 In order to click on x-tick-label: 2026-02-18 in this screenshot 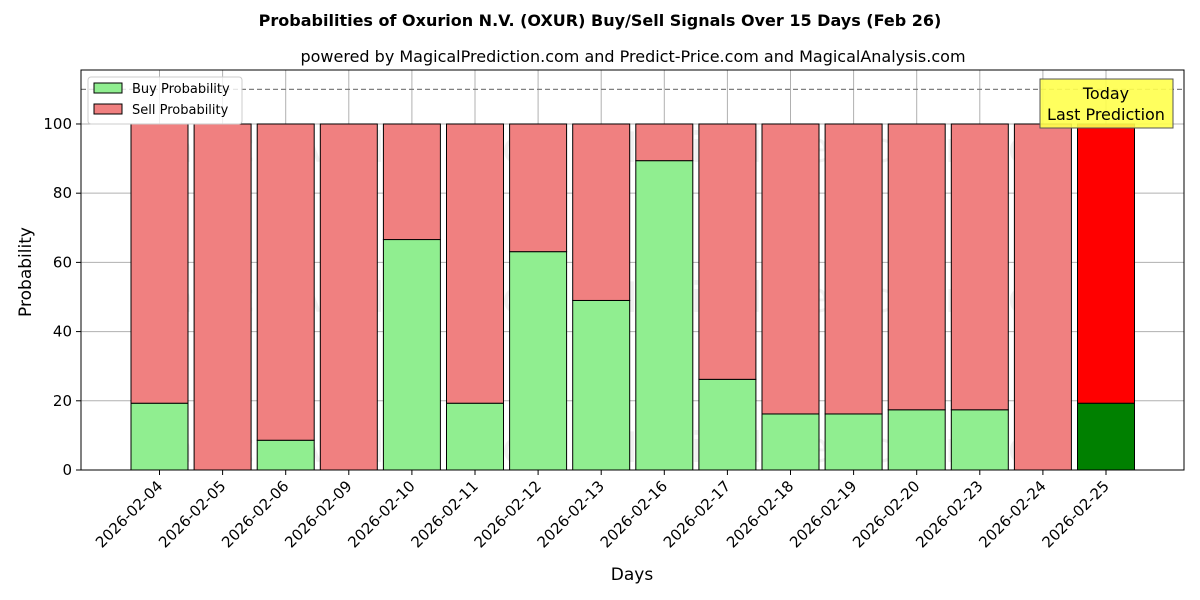, I will do `click(760, 514)`.